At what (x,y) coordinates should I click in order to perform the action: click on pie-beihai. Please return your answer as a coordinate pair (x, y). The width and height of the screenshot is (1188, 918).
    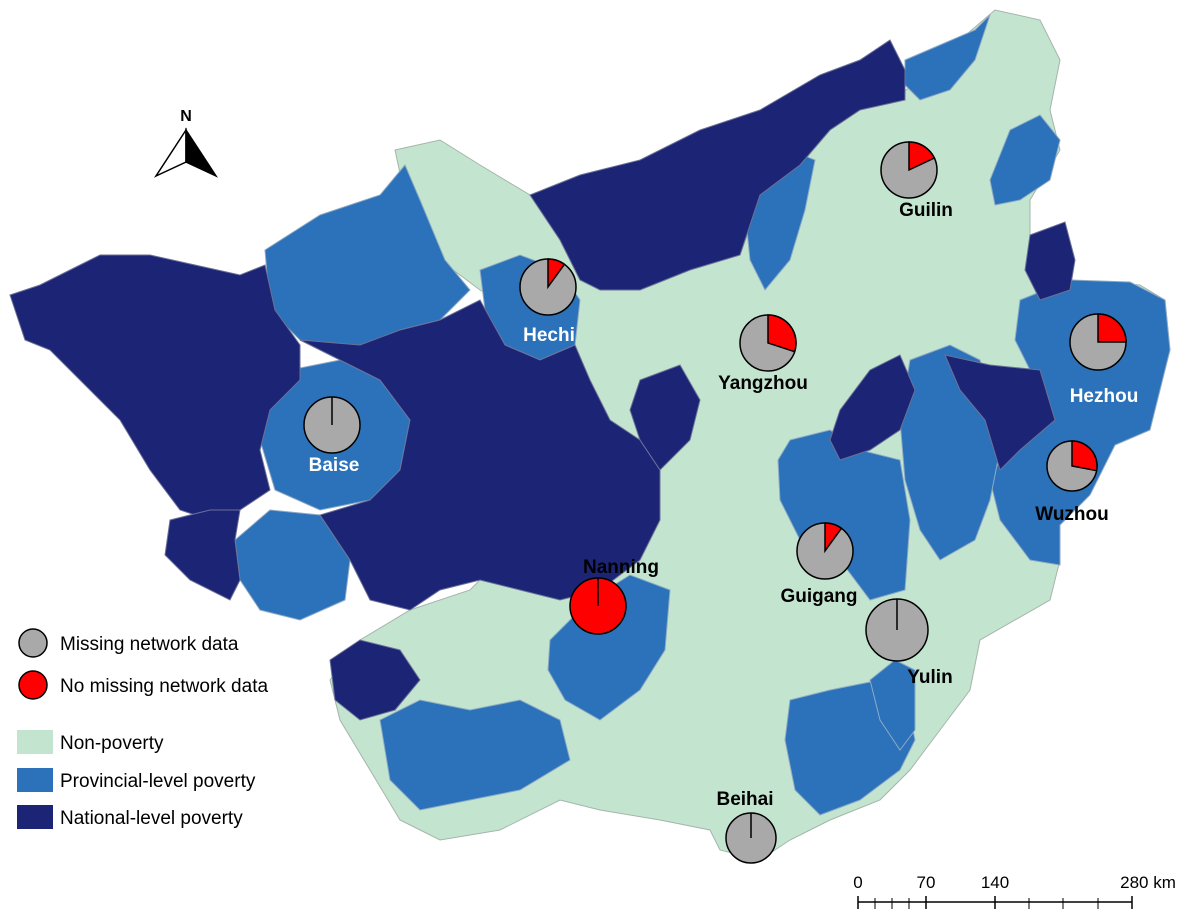
    Looking at the image, I should click on (751, 838).